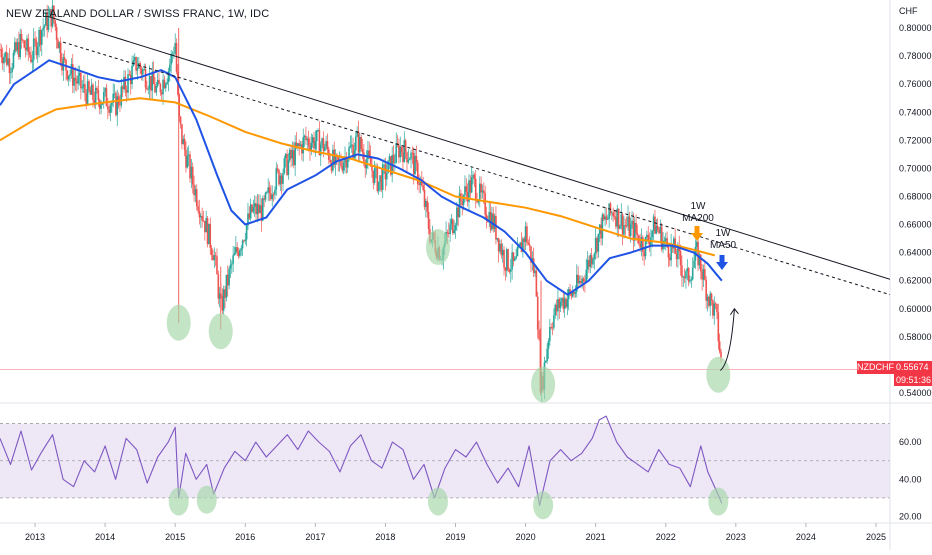  I want to click on ma200-down-arrow-shaft, so click(697, 230).